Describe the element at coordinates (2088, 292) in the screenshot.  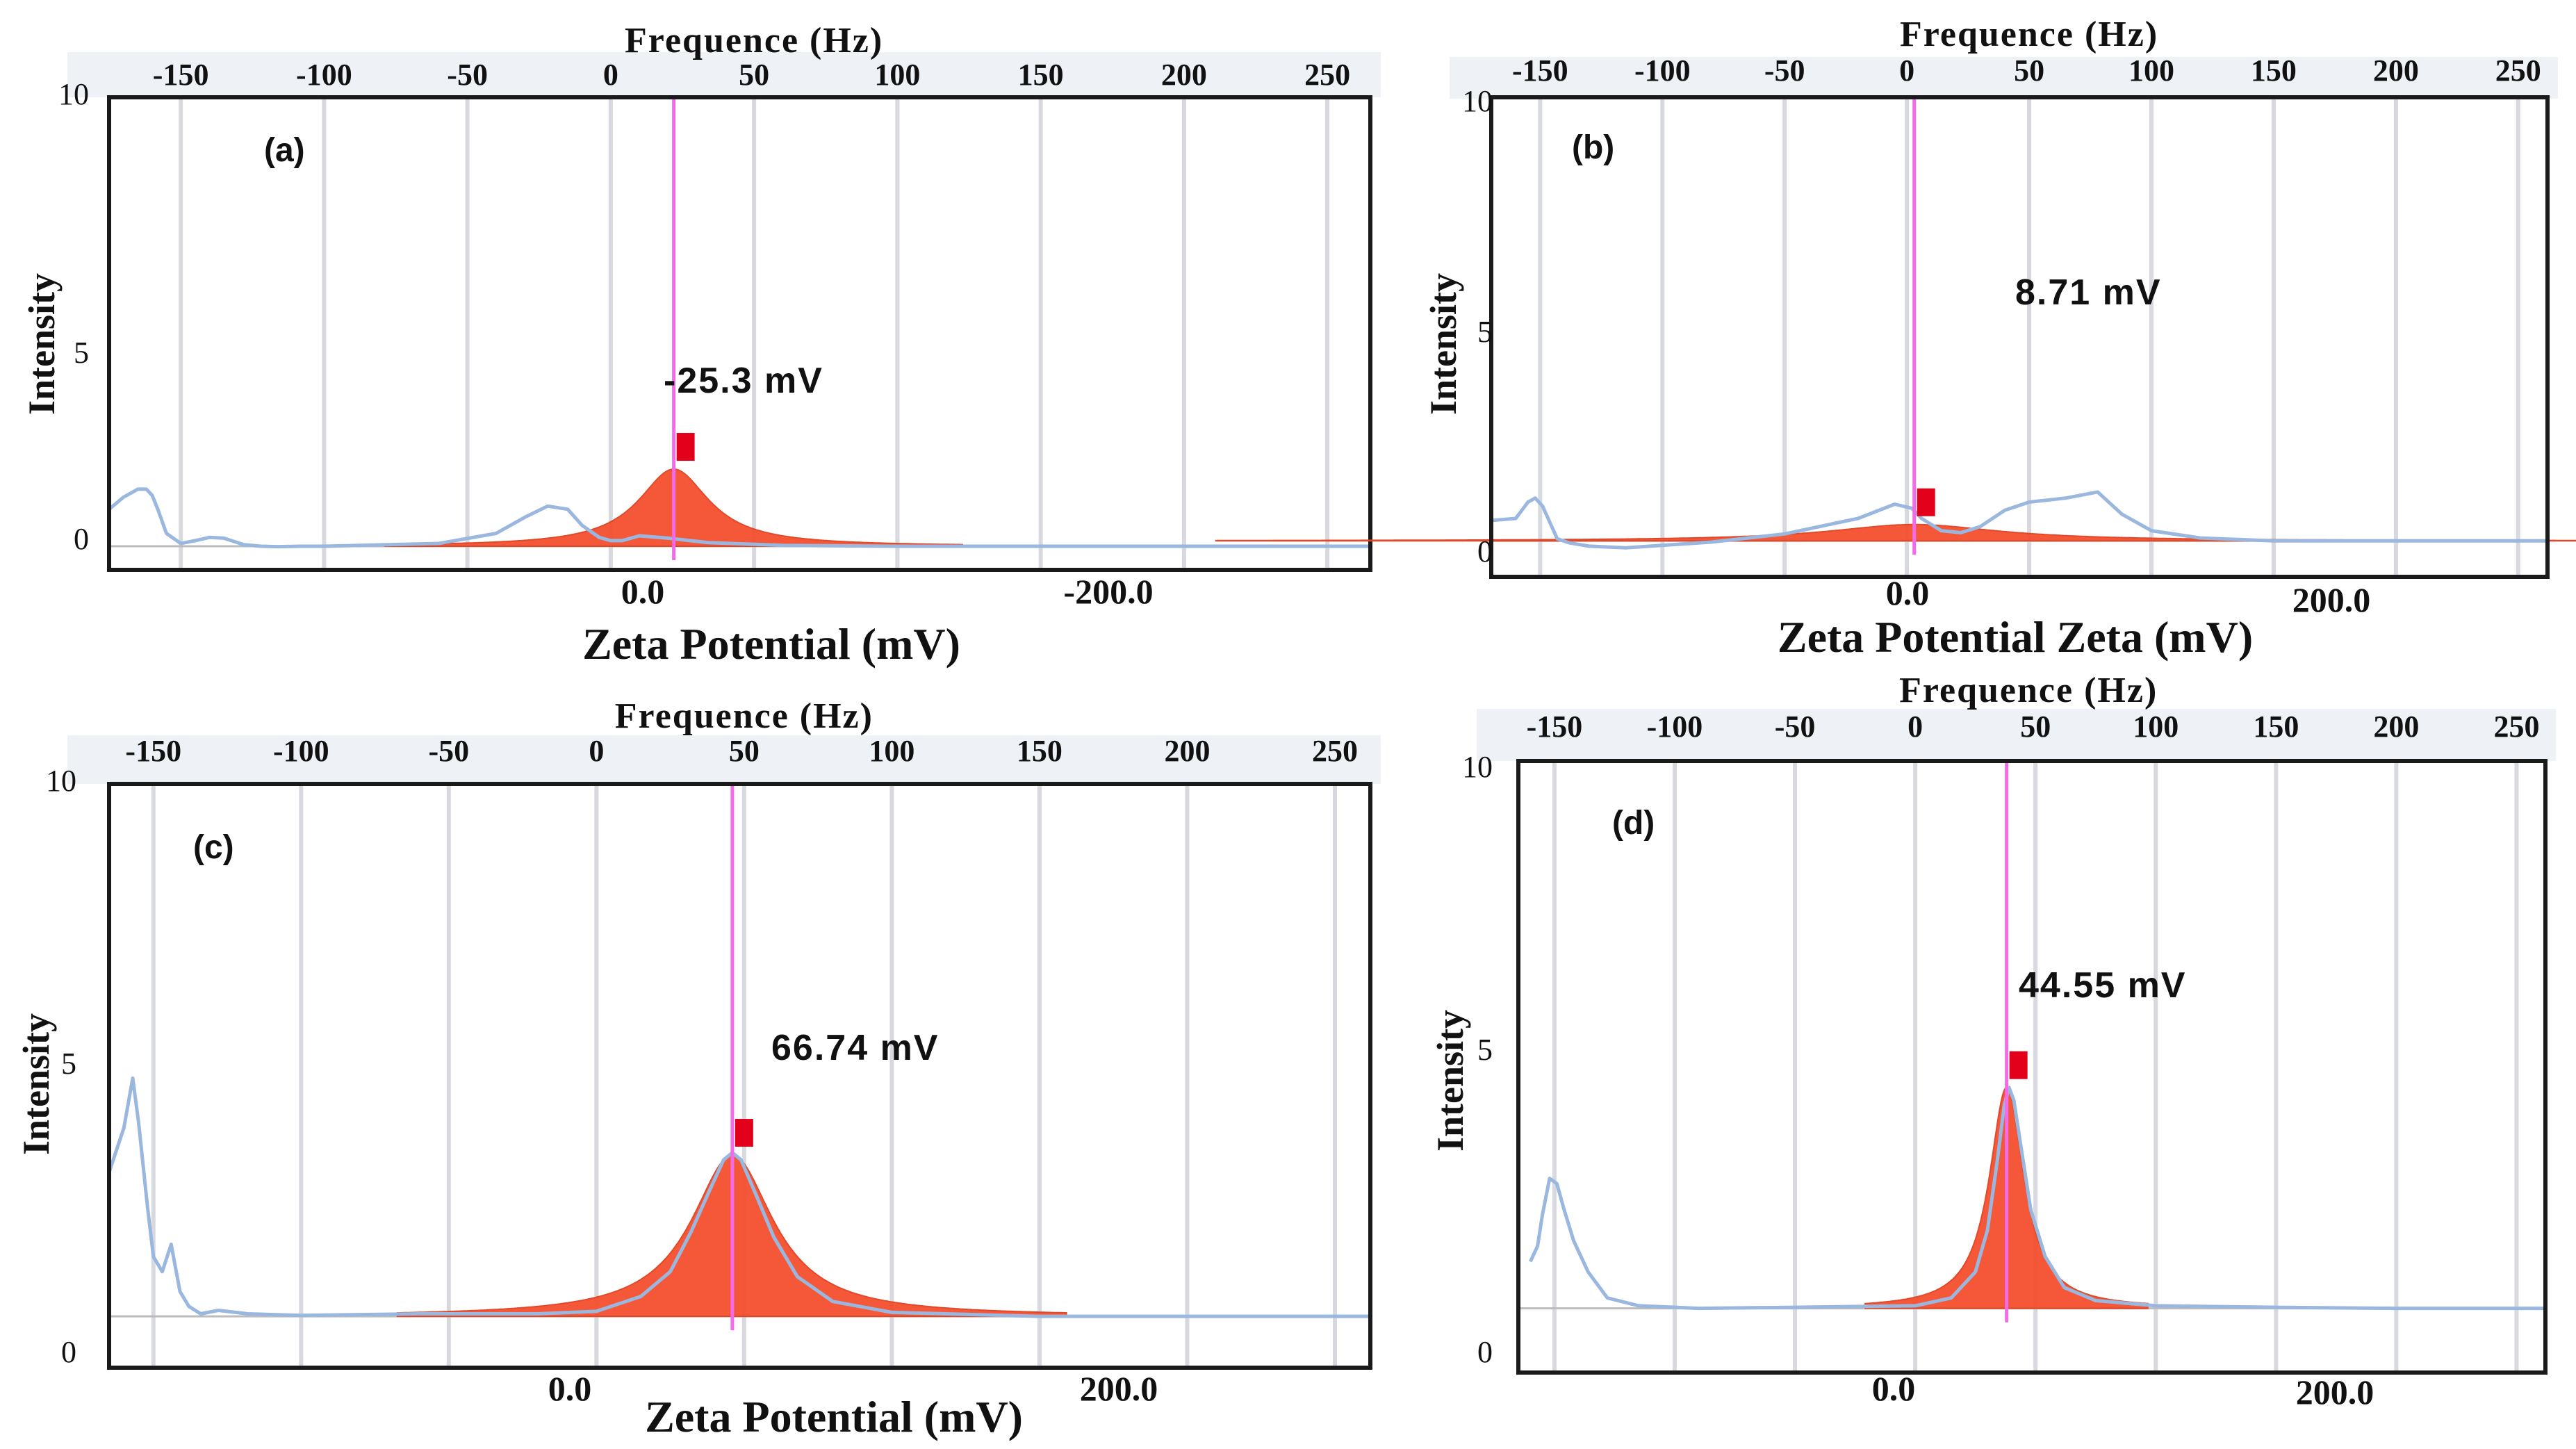
I see `peak-value-label: 8.71 mV` at that location.